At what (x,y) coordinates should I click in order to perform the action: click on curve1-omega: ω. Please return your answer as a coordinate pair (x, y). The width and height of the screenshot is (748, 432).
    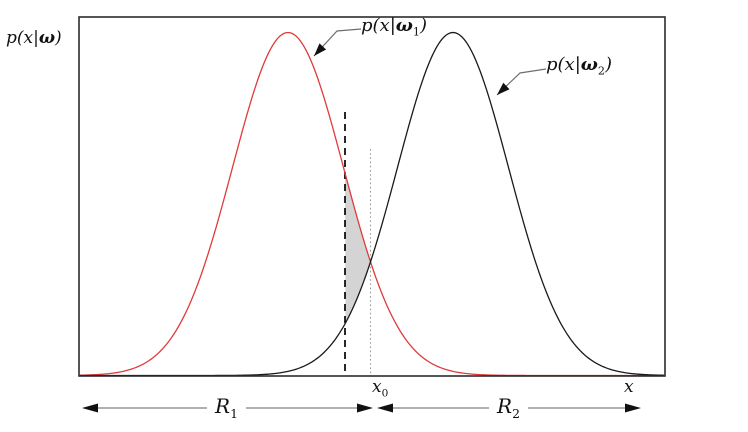
    Looking at the image, I should click on (404, 25).